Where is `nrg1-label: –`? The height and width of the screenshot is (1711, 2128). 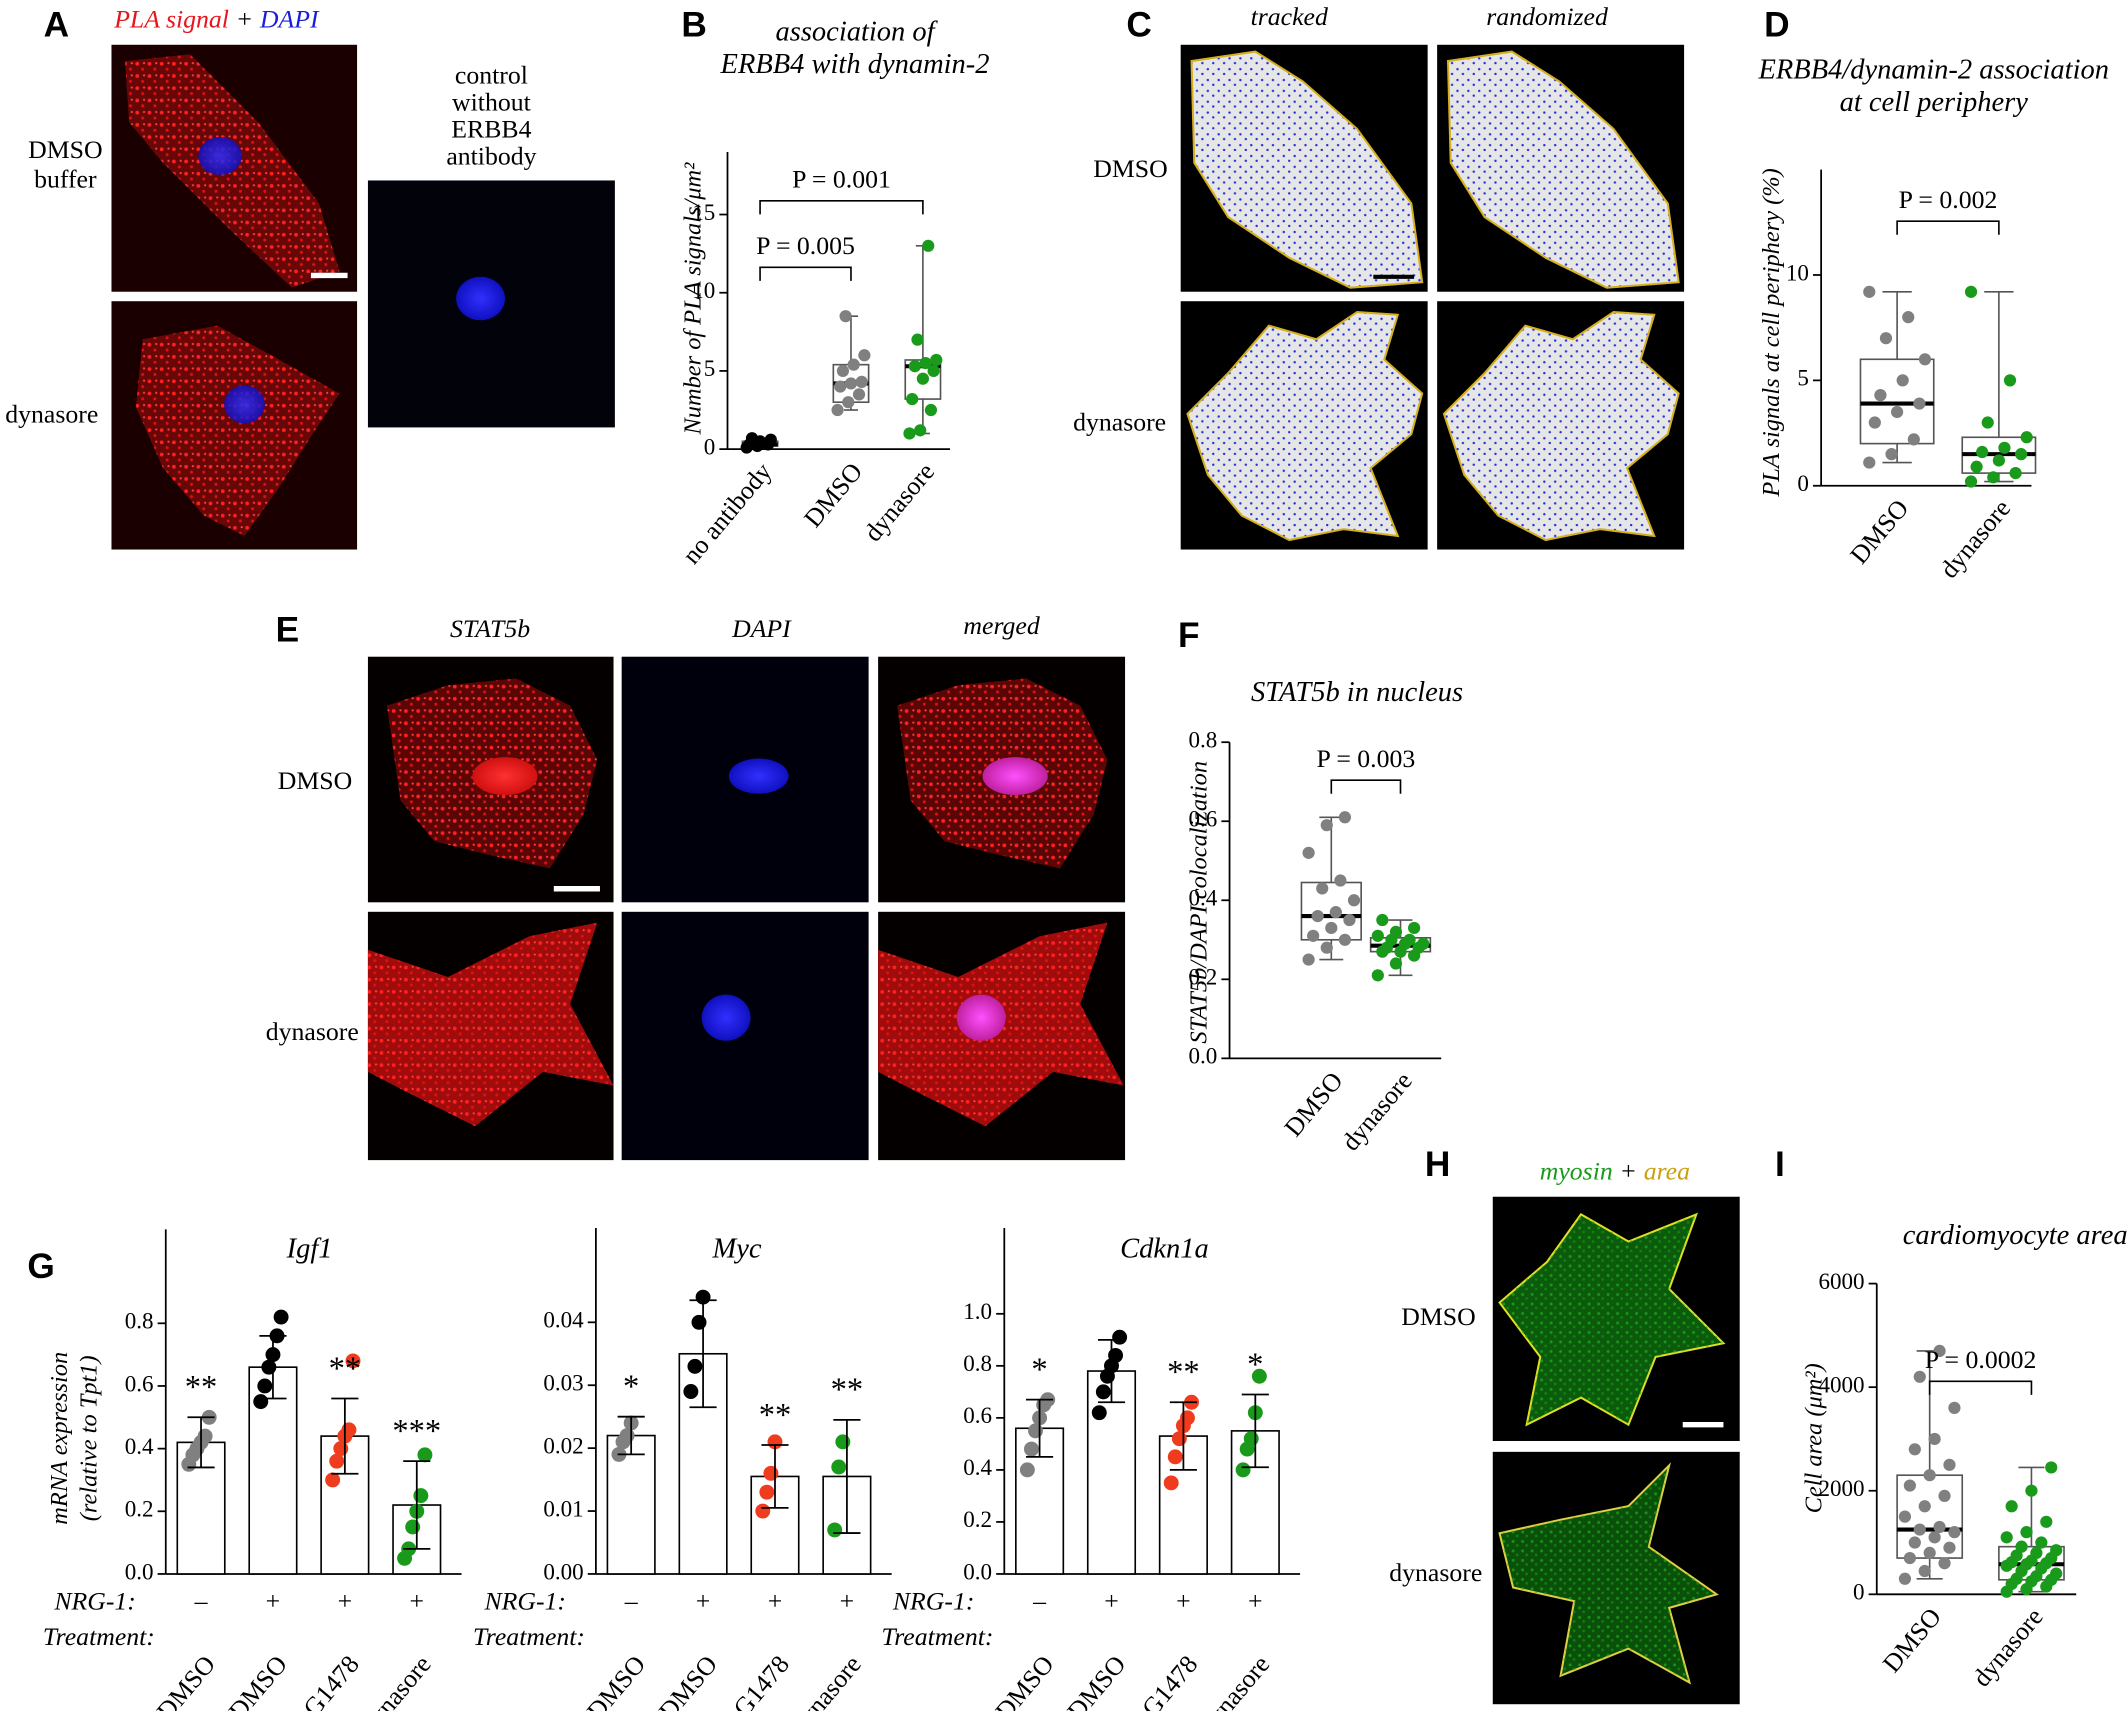
nrg1-label: – is located at coordinates (201, 1601).